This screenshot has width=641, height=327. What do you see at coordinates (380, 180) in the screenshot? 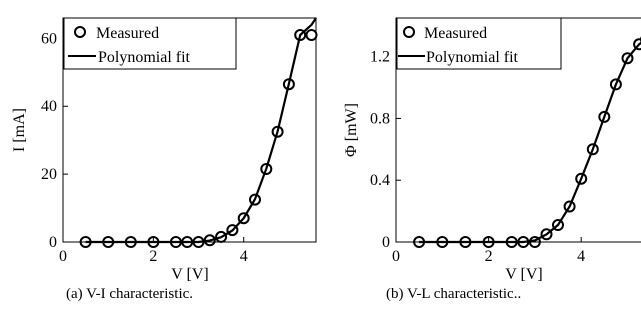
I see `y-tick-label: 0.4` at bounding box center [380, 180].